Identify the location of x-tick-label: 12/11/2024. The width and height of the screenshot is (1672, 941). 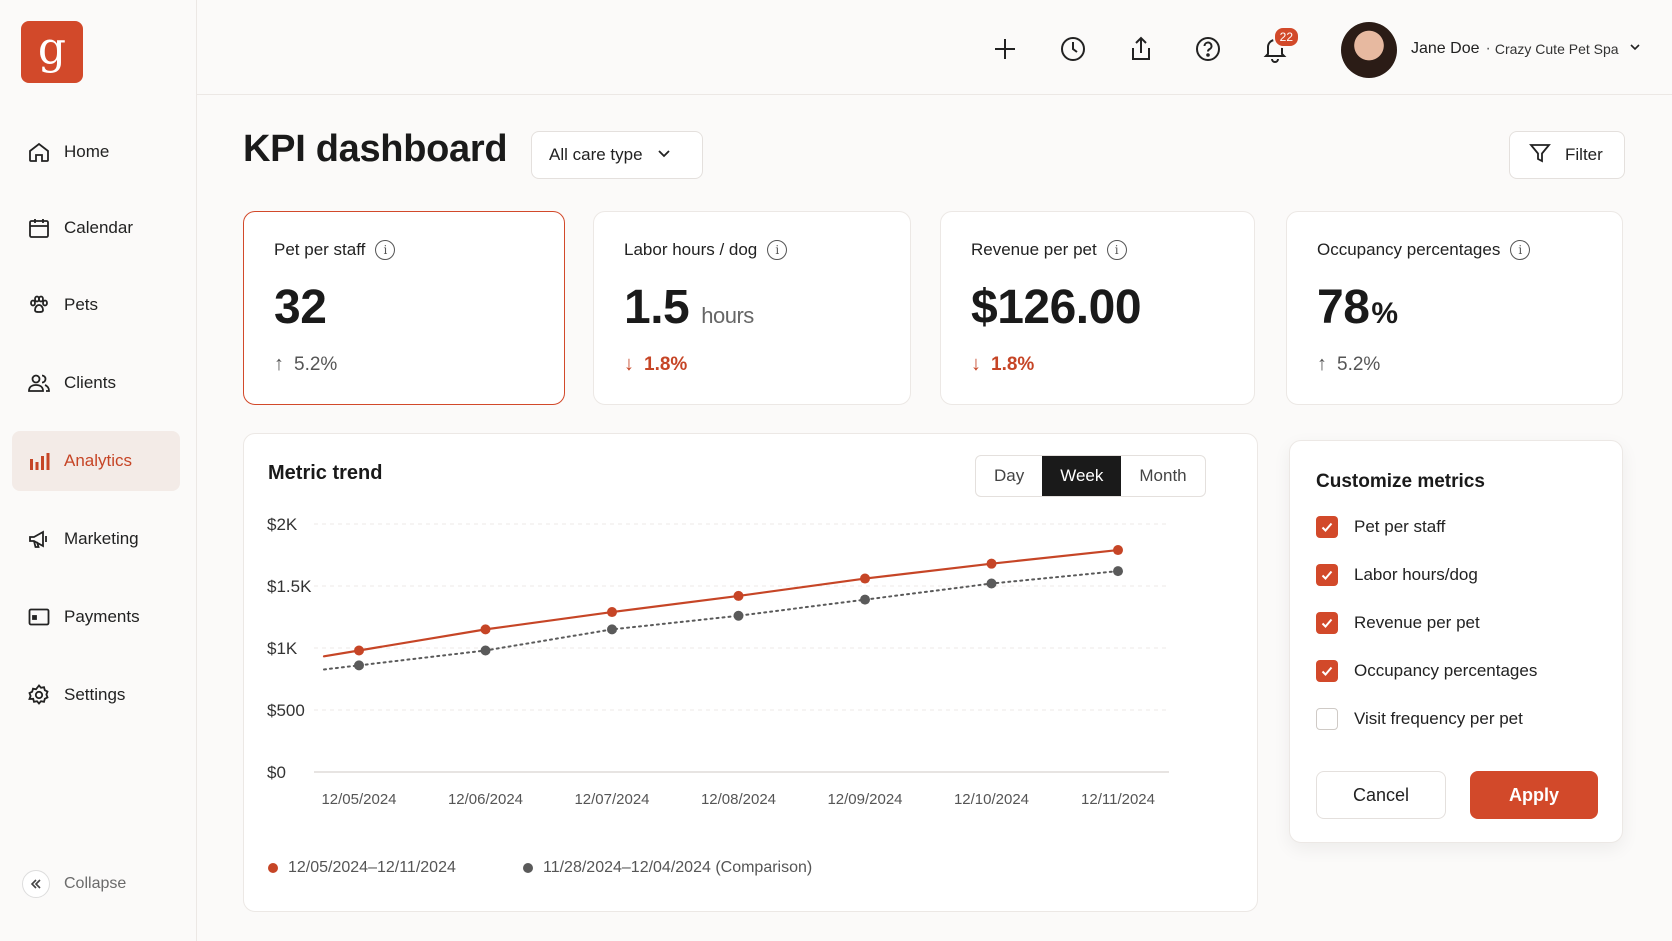
(1118, 799).